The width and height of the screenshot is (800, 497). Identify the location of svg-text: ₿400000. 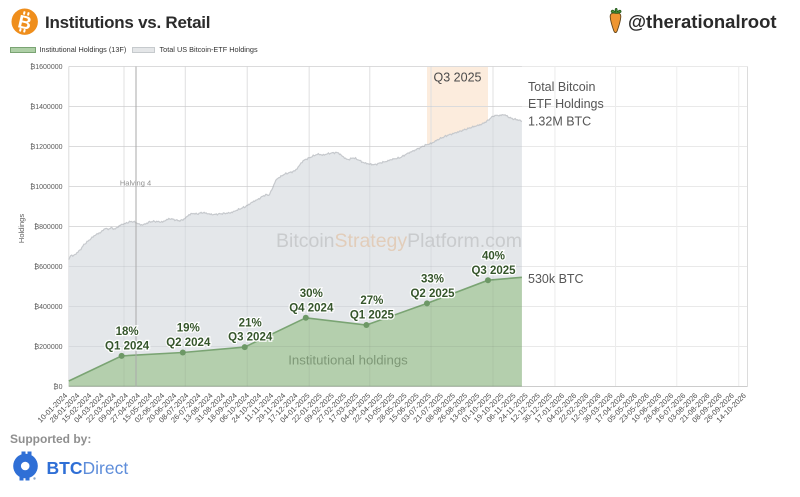
(48, 307).